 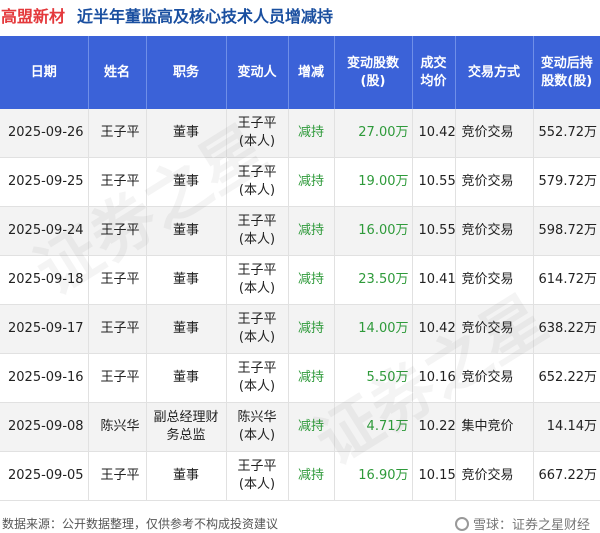 I want to click on brand-text: 雪球：证券之星财经, so click(x=531, y=525).